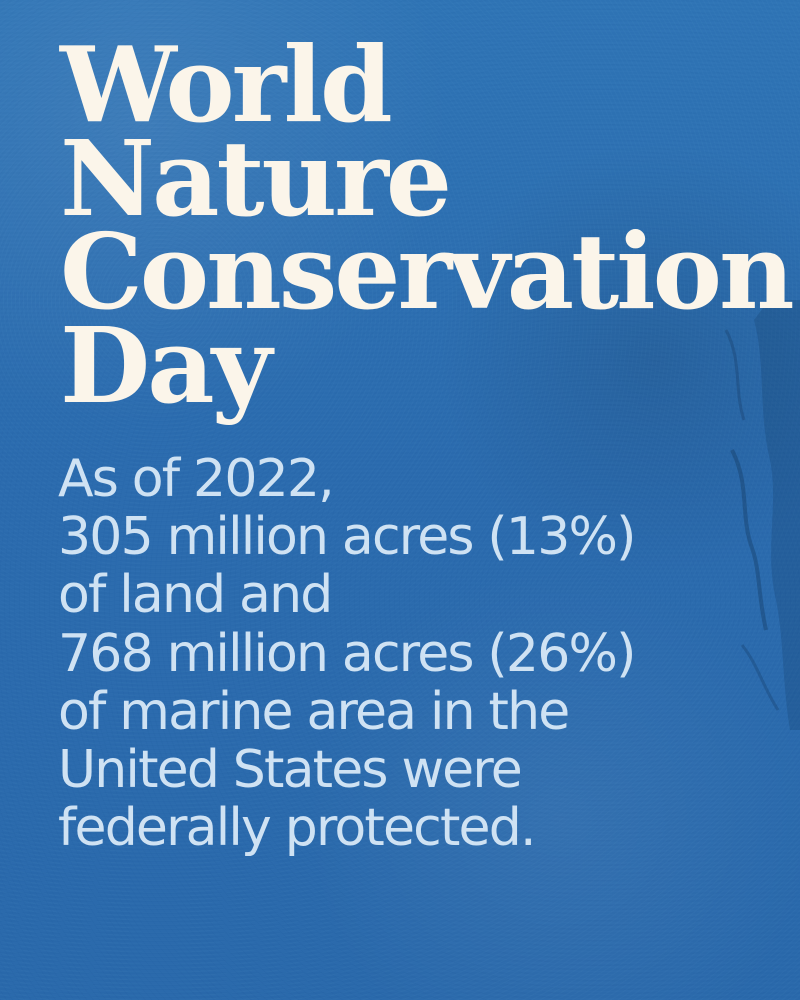 The image size is (800, 1000). Describe the element at coordinates (196, 479) in the screenshot. I see `body-line-1: As of 2022,` at that location.